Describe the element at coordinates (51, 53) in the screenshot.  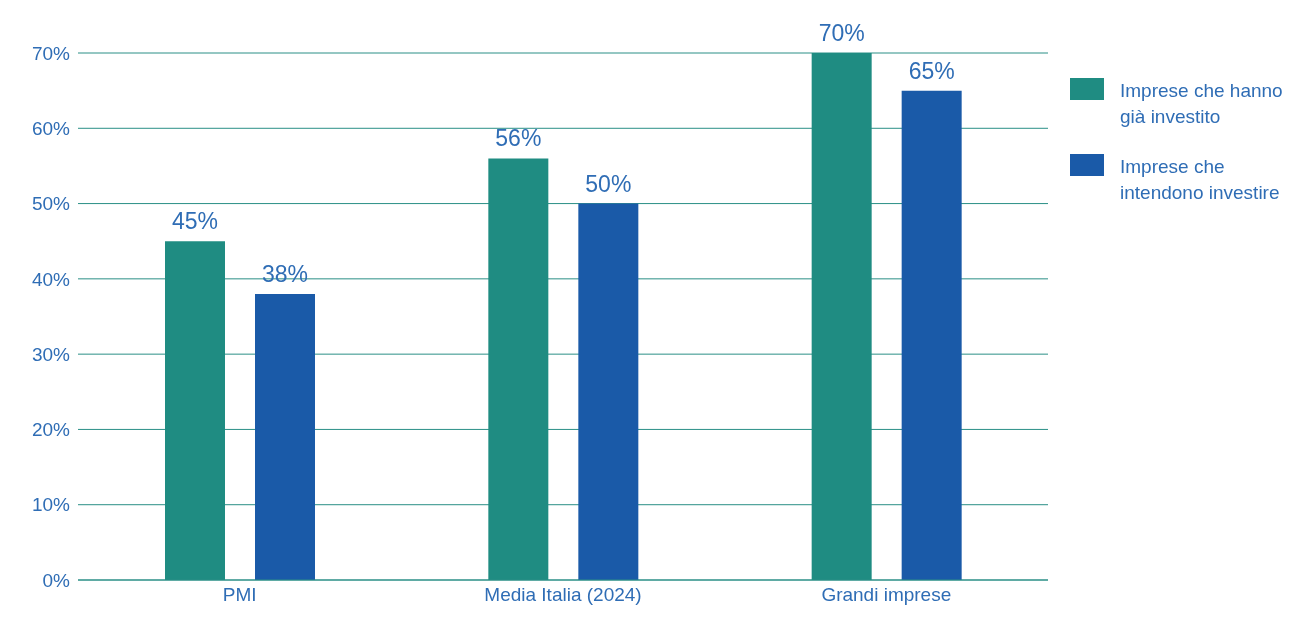
I see `y-tick-label: 70%` at that location.